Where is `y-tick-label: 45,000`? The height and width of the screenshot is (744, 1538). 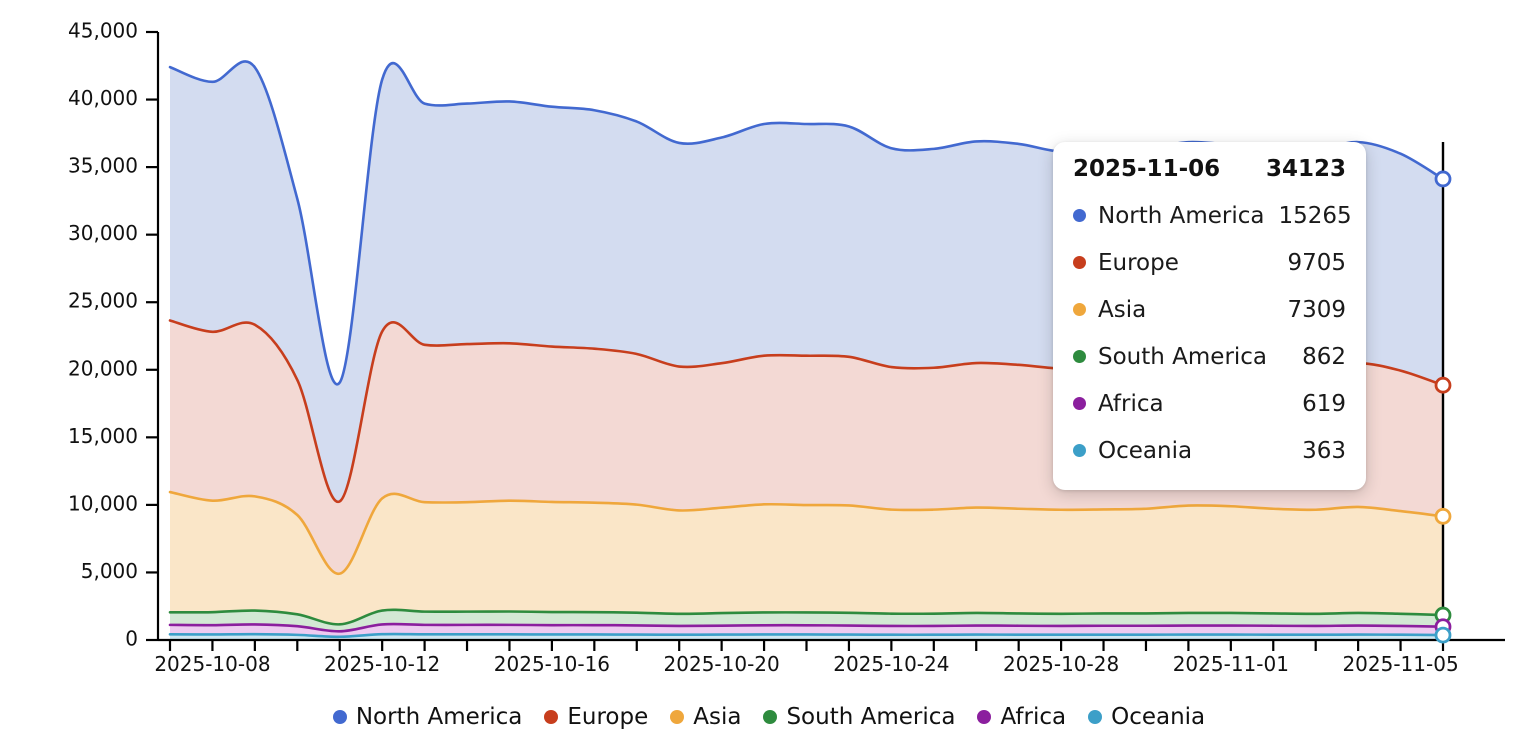 y-tick-label: 45,000 is located at coordinates (103, 31).